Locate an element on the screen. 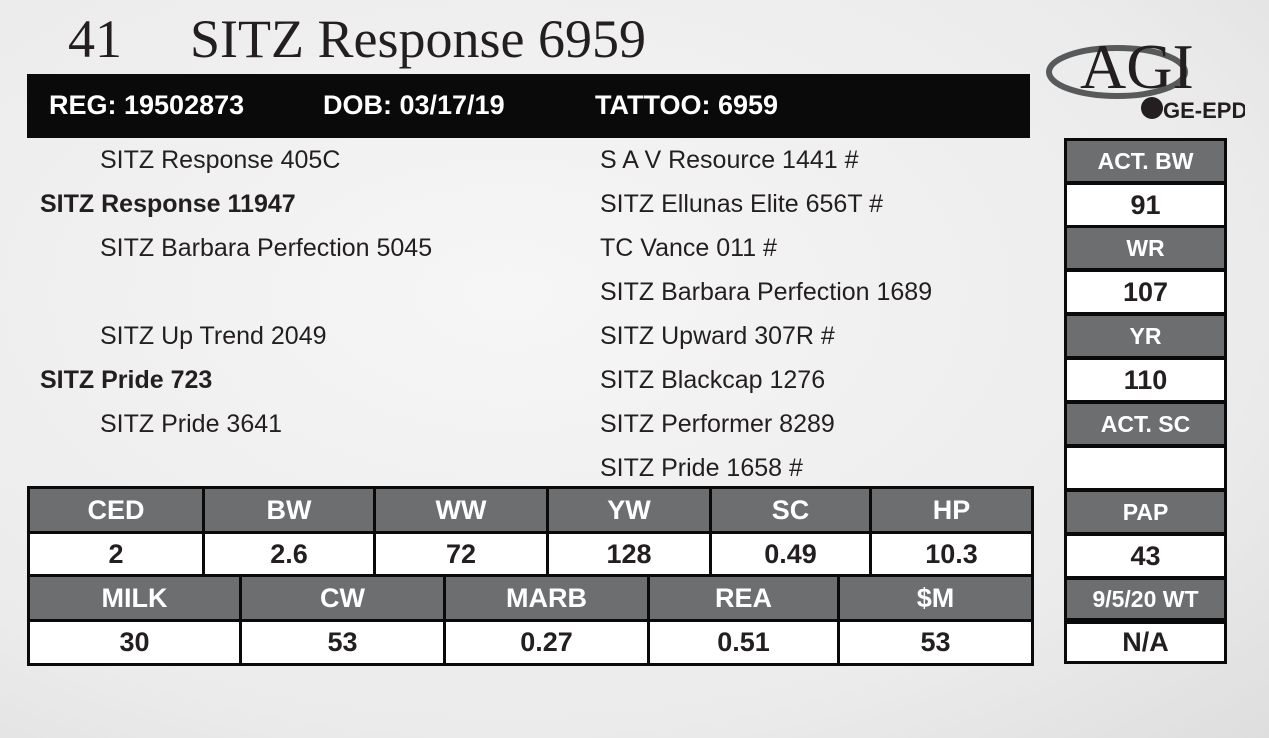  info-bar: REG: 19502873 DOB: 03/17/19 TATTOO: 6959 is located at coordinates (528, 106).